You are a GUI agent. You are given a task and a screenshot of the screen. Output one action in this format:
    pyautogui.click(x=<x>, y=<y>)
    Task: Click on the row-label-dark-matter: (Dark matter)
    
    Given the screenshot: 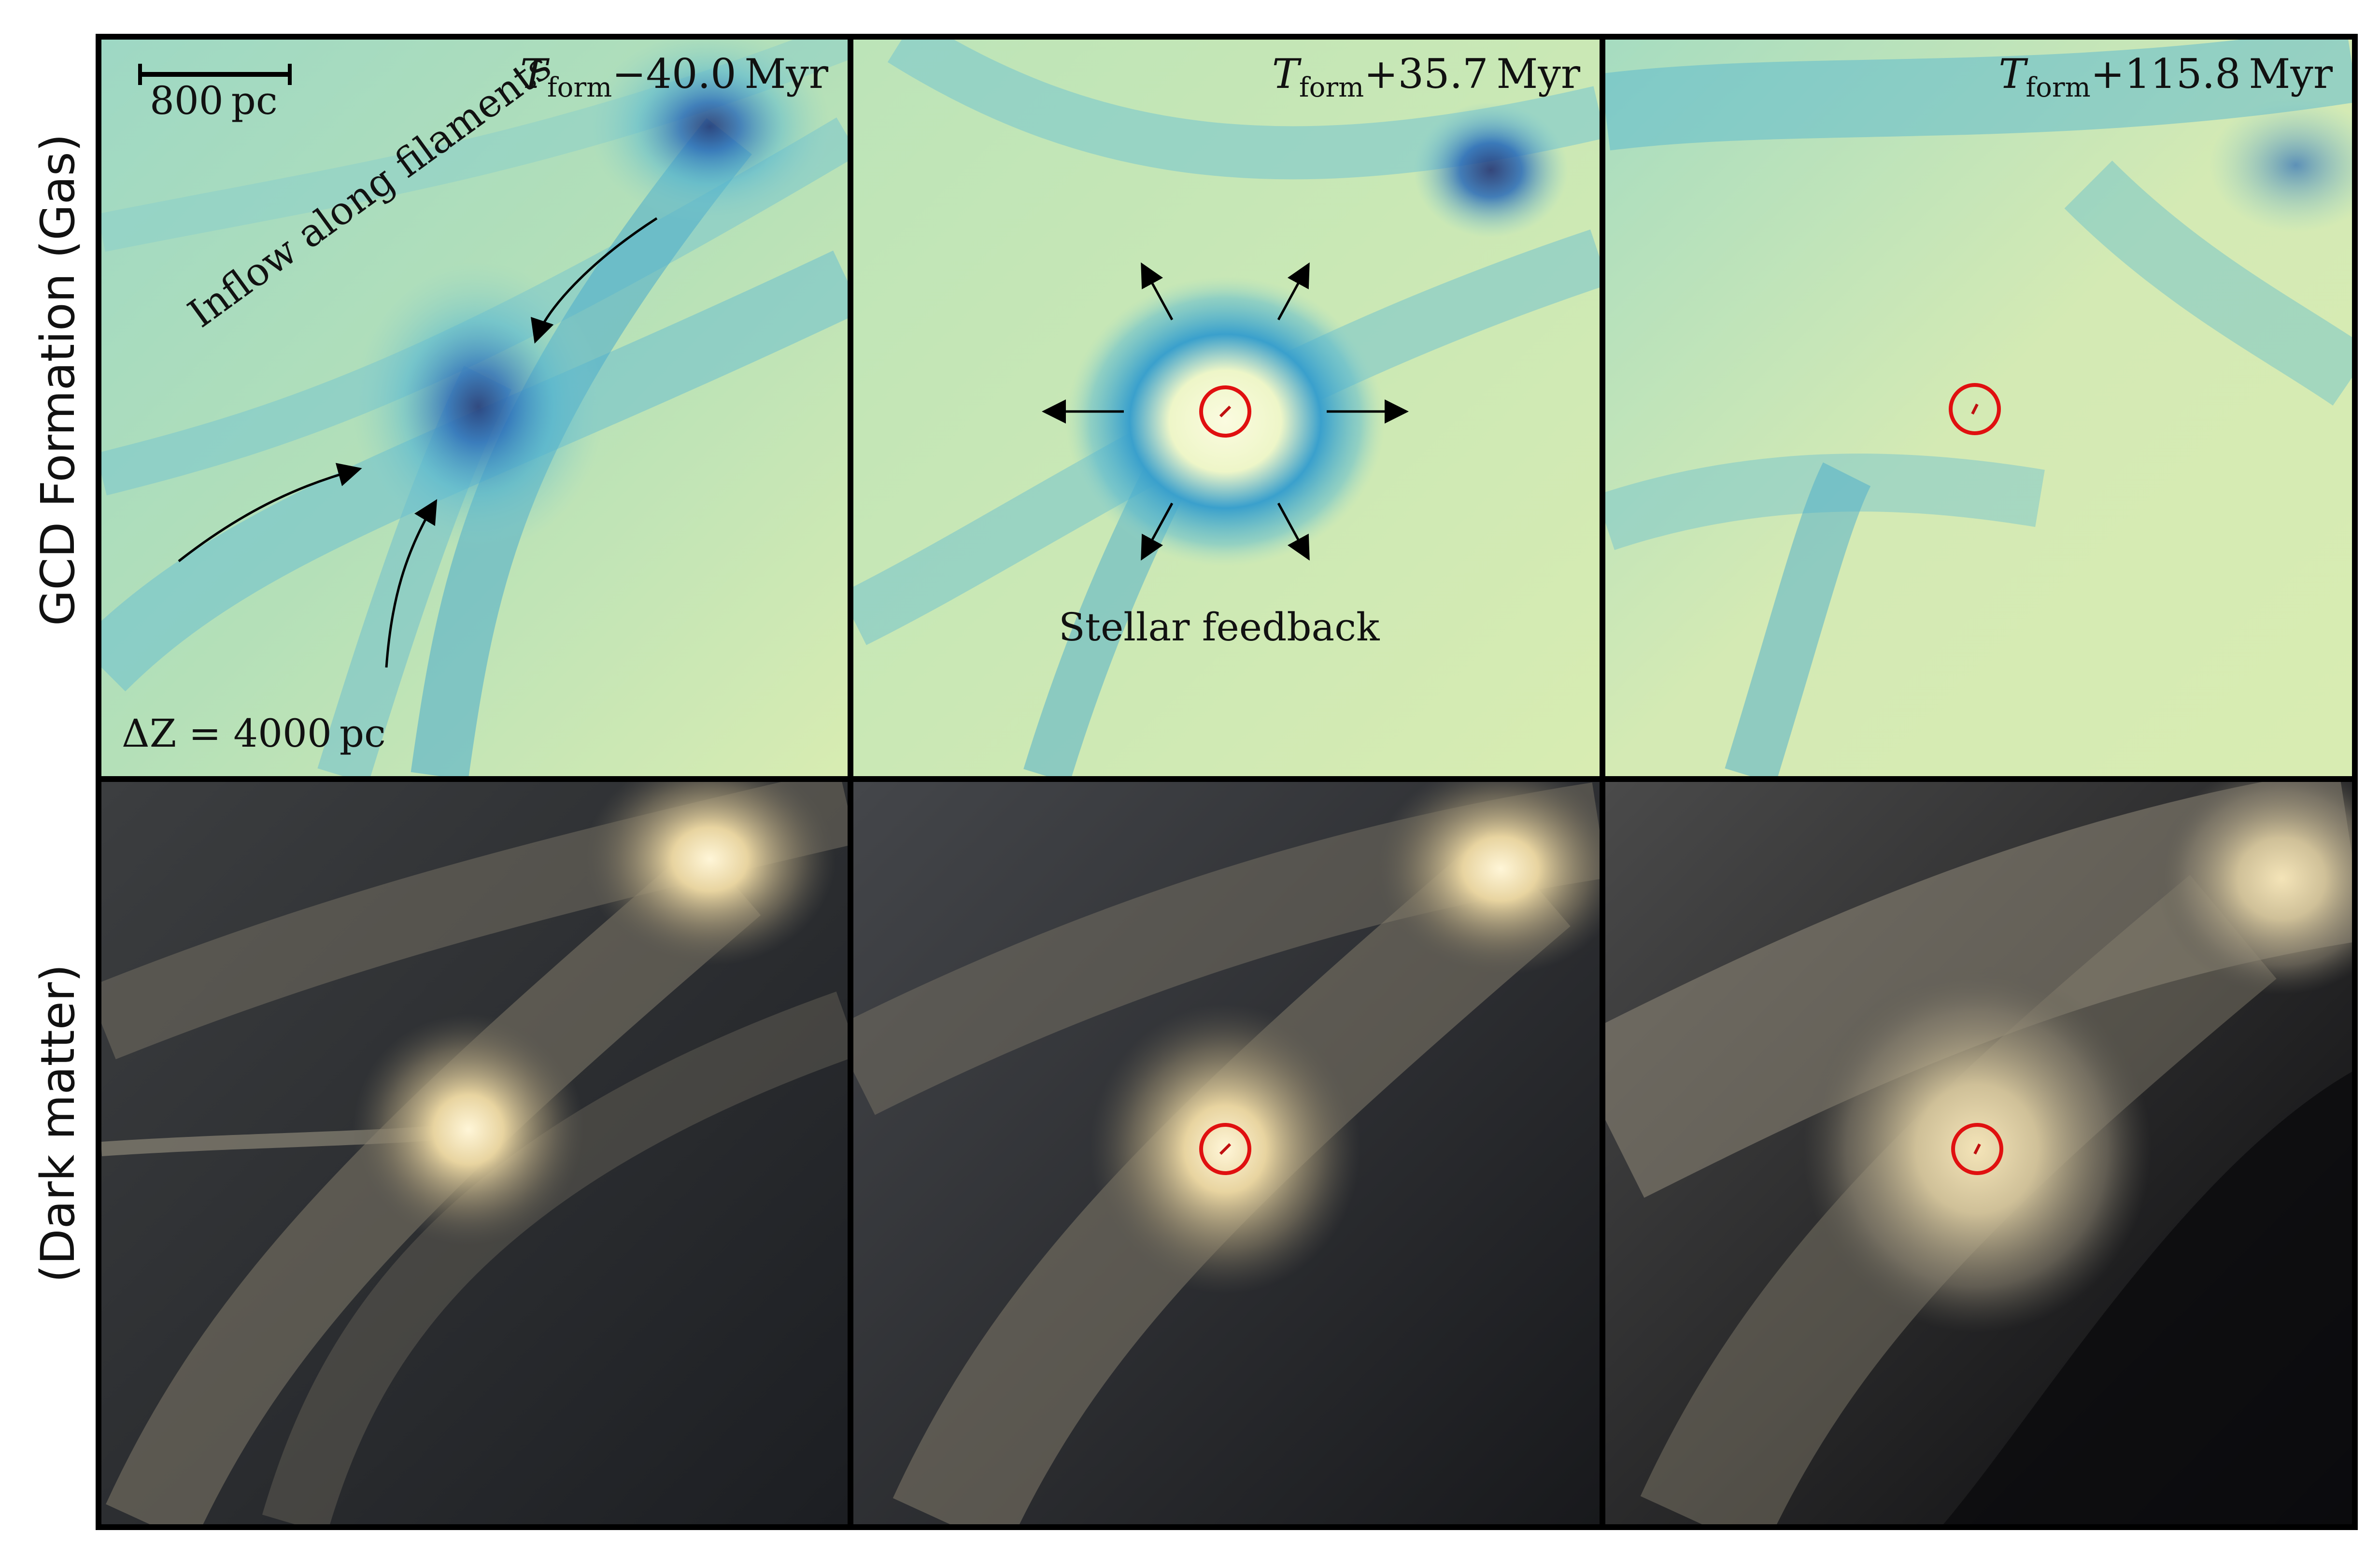 What is the action you would take?
    pyautogui.click(x=58, y=1124)
    